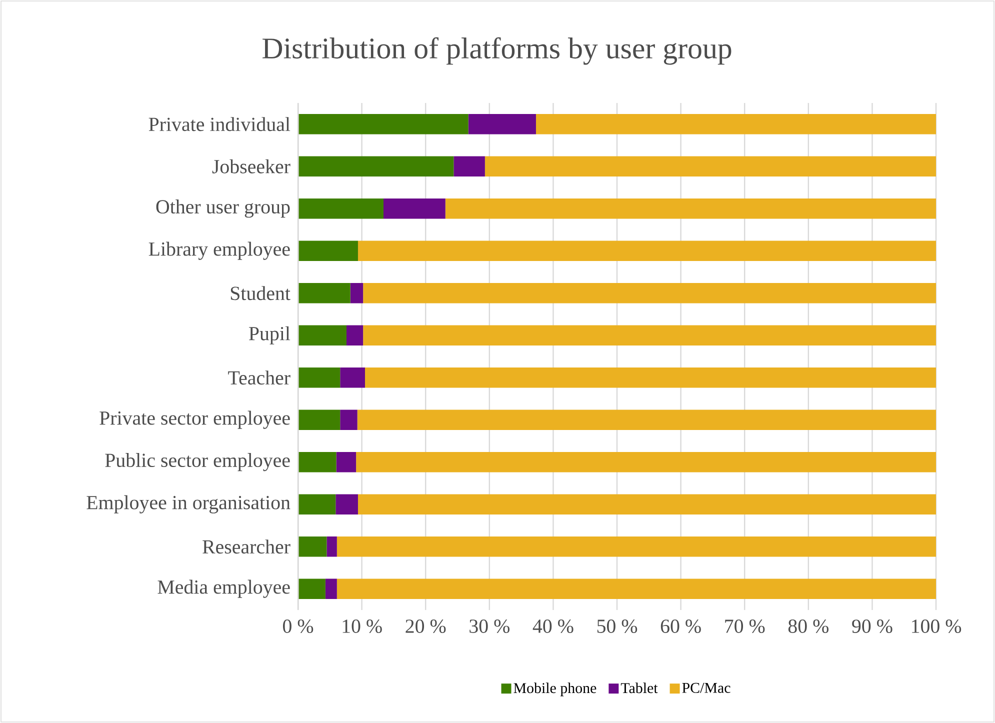 The height and width of the screenshot is (723, 995). What do you see at coordinates (426, 627) in the screenshot?
I see `x-tick-label: 20 %` at bounding box center [426, 627].